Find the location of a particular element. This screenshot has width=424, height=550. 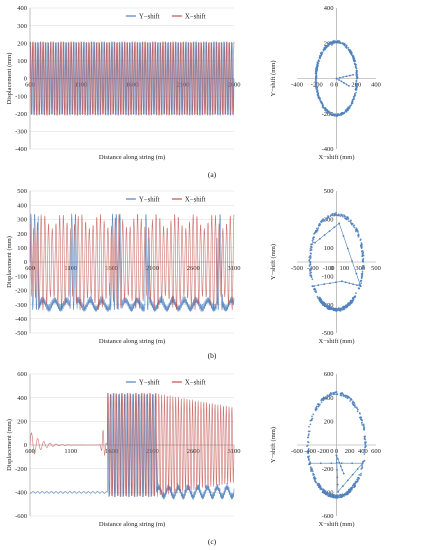

y-tick-label: -500 is located at coordinates (328, 333).